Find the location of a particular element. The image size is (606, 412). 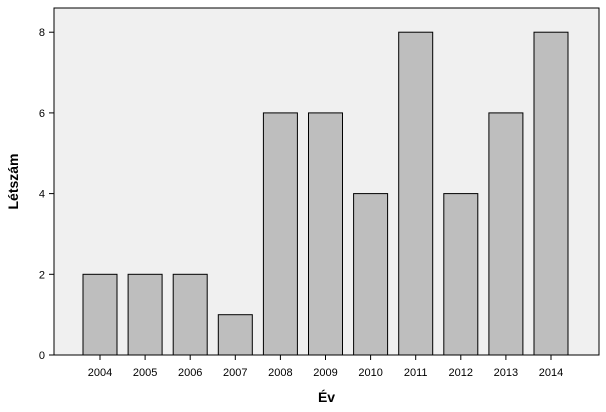

bar-2006 is located at coordinates (190, 314).